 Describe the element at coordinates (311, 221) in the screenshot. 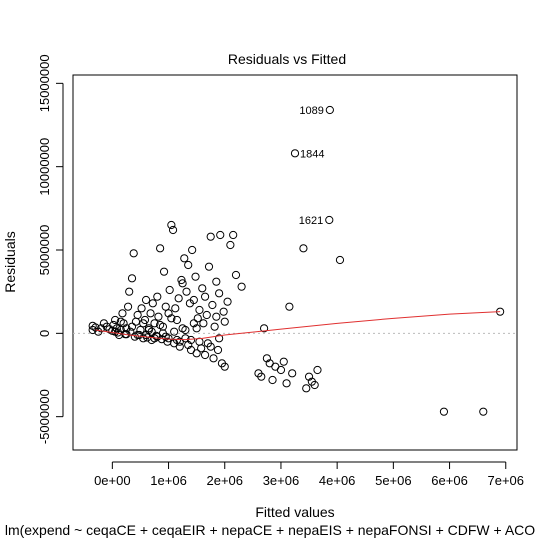

I see `point-label-1621: 1621` at that location.